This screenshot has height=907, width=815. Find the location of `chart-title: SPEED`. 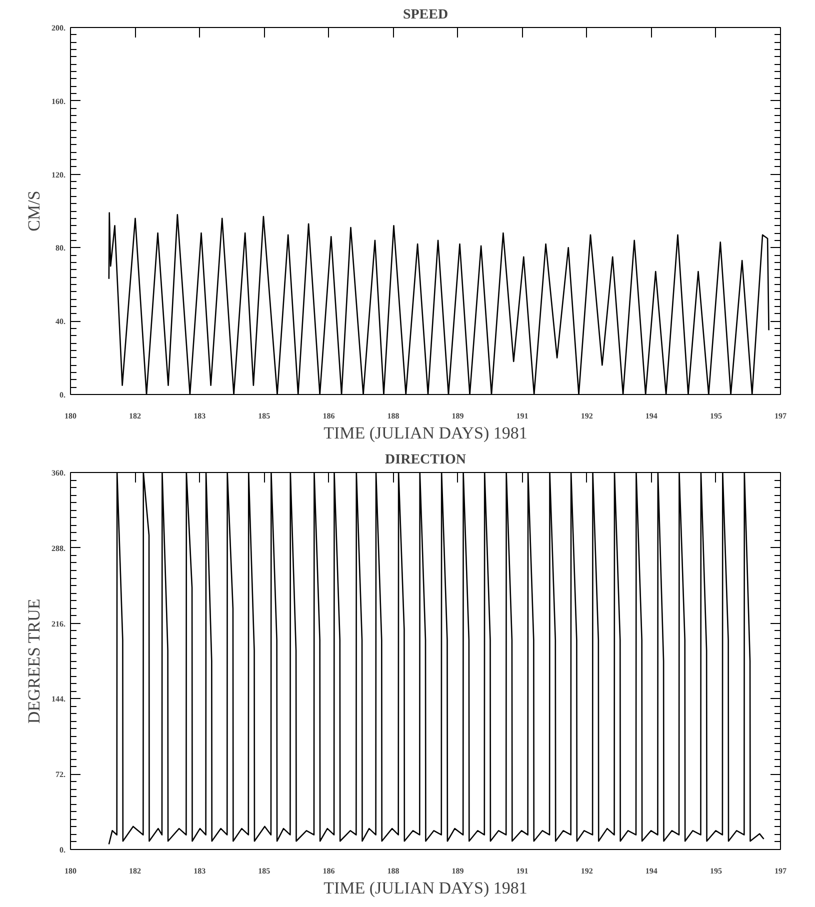

chart-title: SPEED is located at coordinates (425, 15).